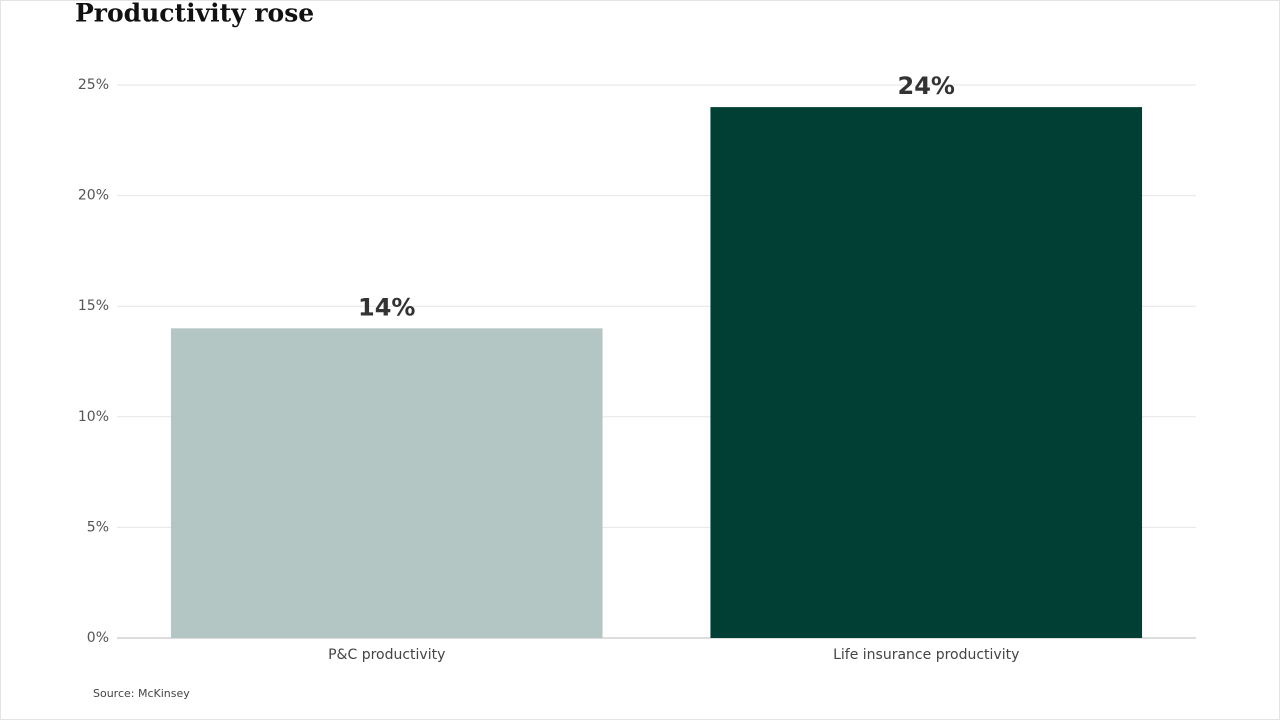  I want to click on y-tick-label: 10%, so click(93, 417).